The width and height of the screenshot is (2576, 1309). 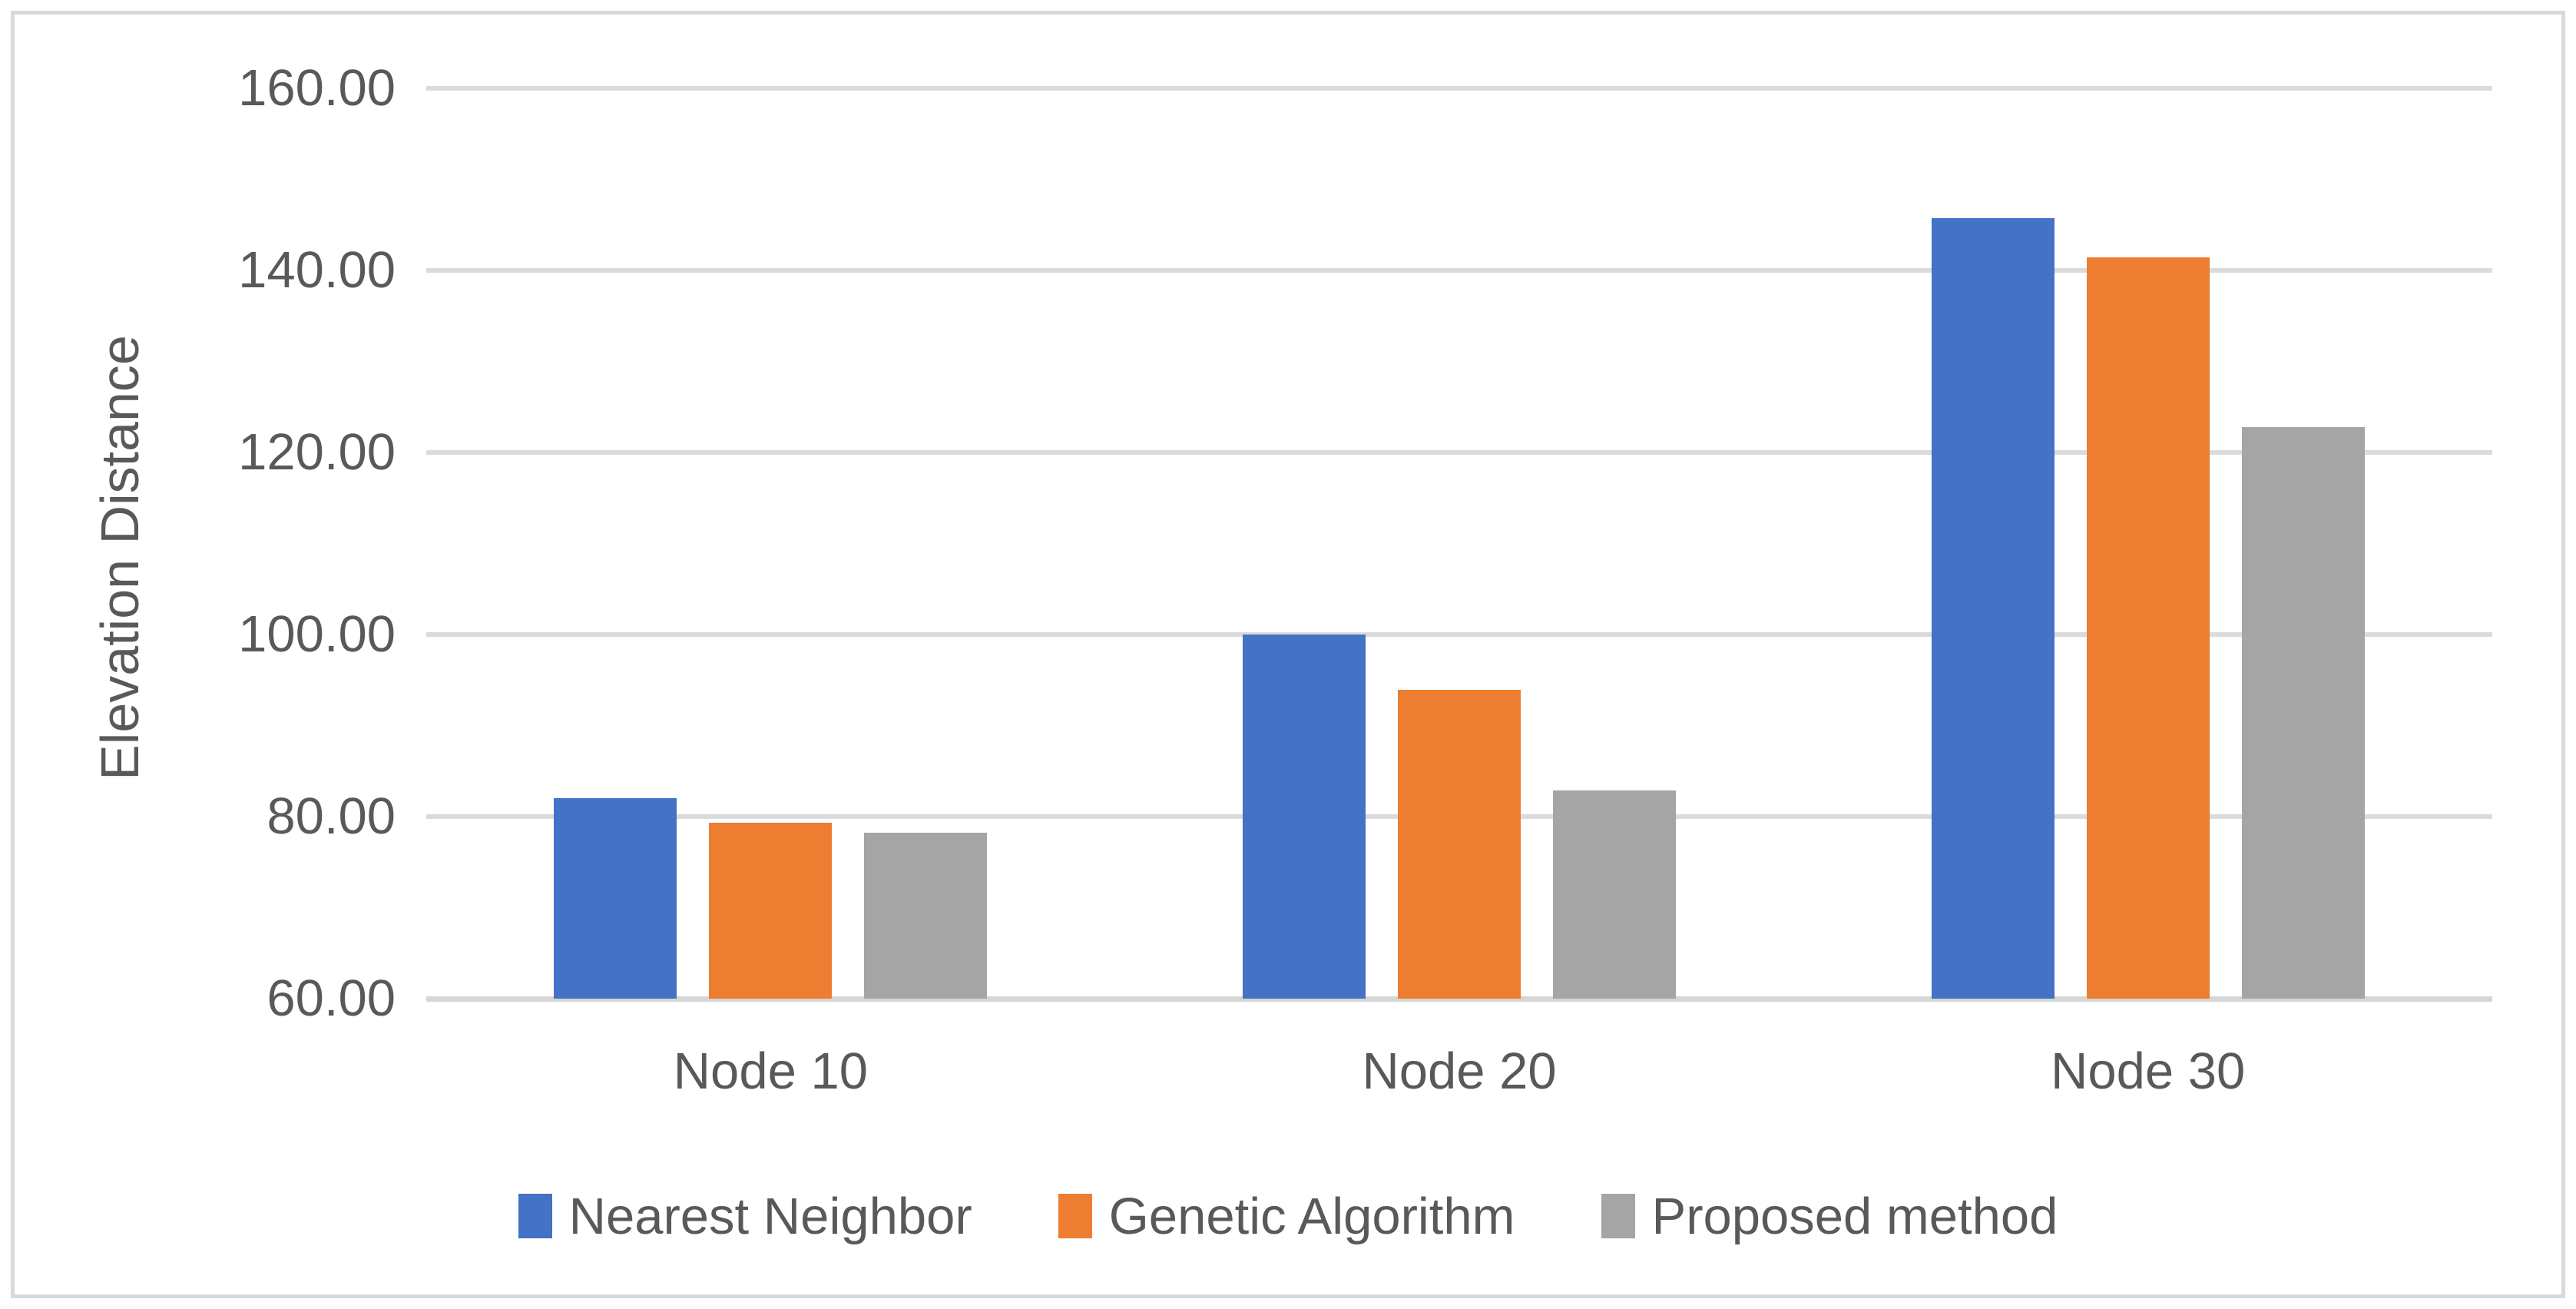 What do you see at coordinates (331, 998) in the screenshot?
I see `y-axis-tick-label: 60.00` at bounding box center [331, 998].